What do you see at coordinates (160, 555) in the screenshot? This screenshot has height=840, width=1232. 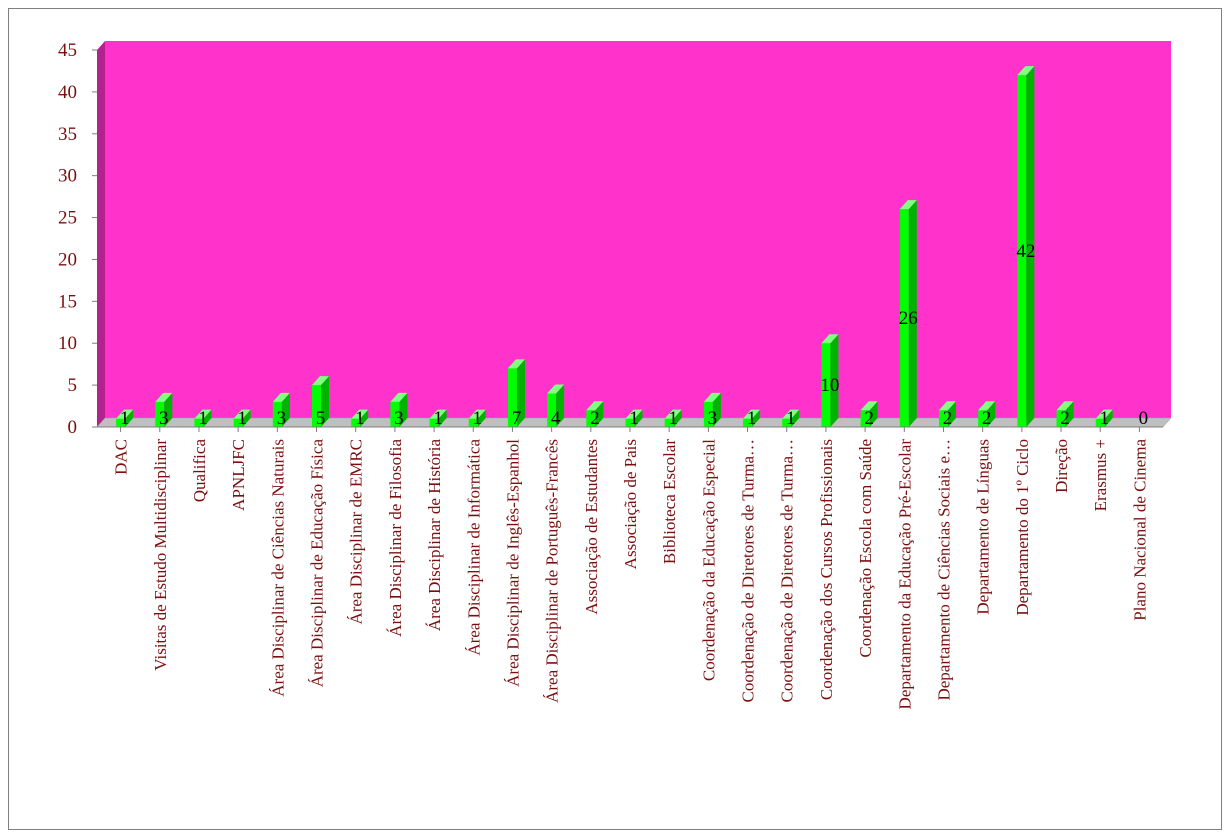 I see `x-tick-label: Visitas de Estudo Multidisciplinar` at bounding box center [160, 555].